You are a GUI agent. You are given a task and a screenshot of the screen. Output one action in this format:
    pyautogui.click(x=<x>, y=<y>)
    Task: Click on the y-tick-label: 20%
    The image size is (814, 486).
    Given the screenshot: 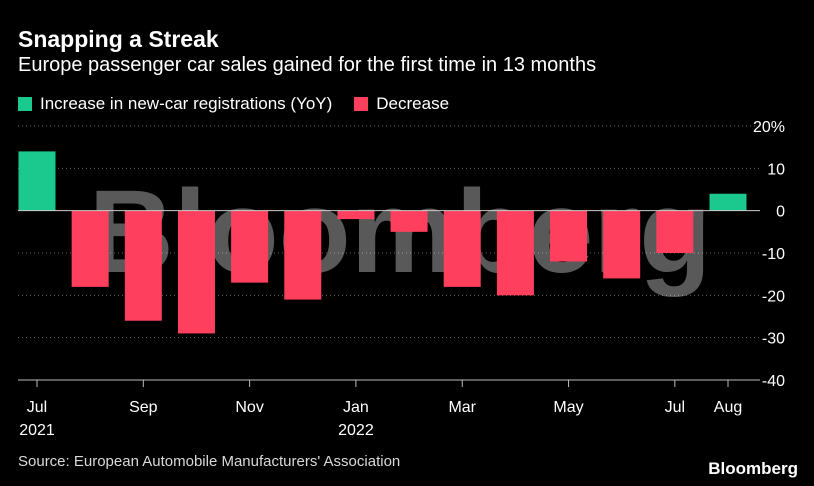 What is the action you would take?
    pyautogui.click(x=769, y=127)
    